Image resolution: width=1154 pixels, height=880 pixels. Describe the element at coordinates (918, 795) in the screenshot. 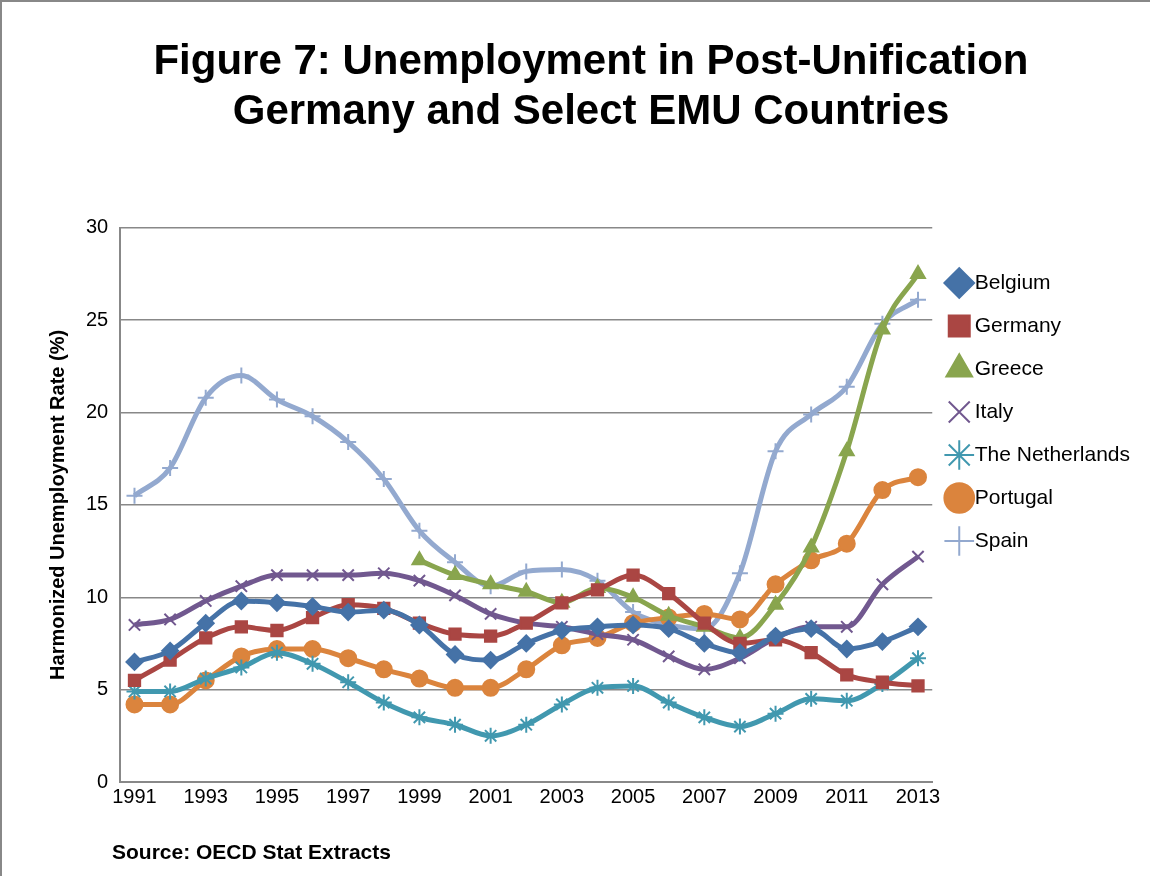

I see `x-tick-label: 2013` at that location.